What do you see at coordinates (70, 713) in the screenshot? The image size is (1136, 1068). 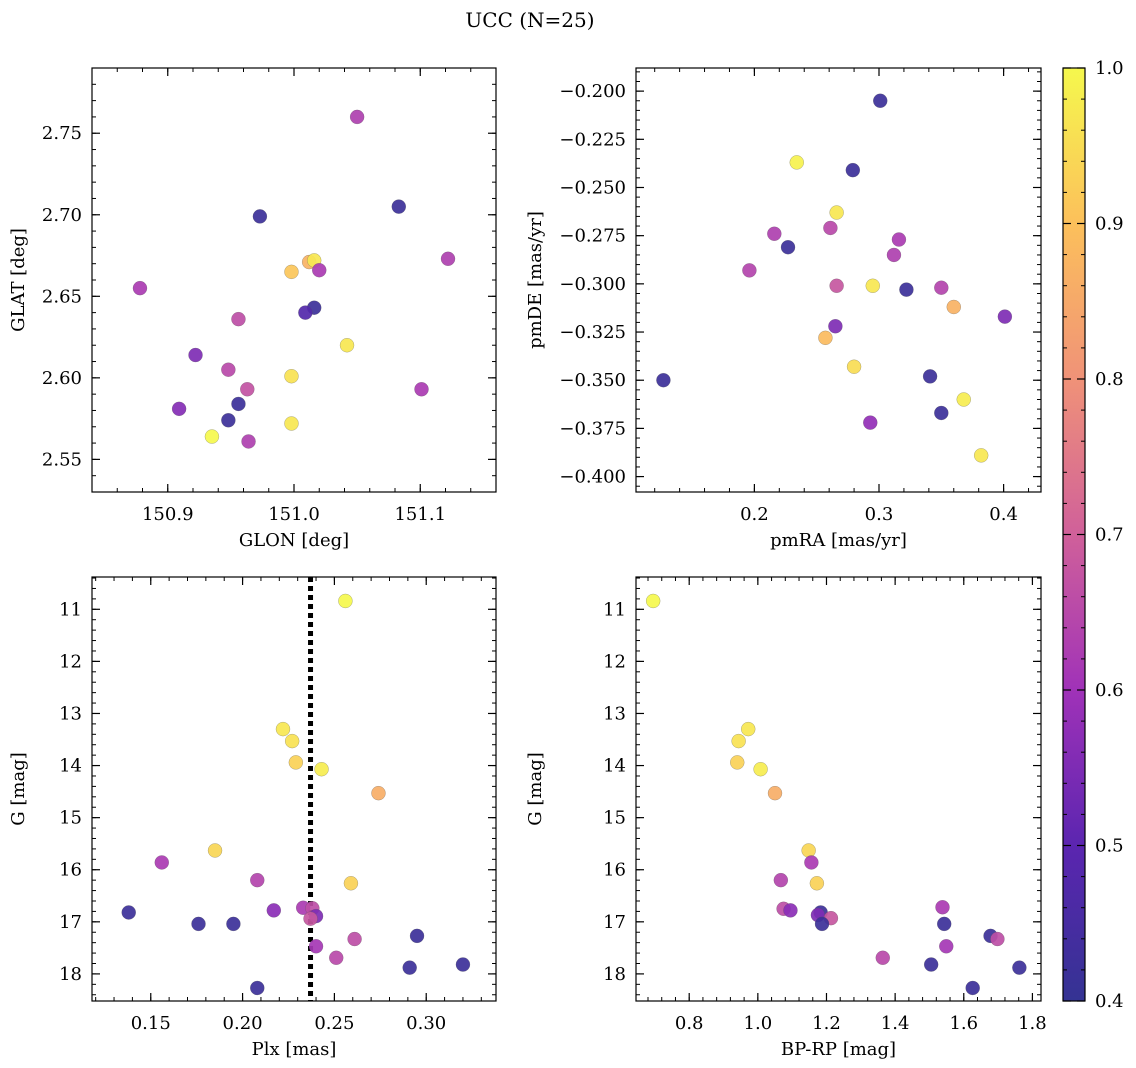 I see `y-tick-label: 13` at bounding box center [70, 713].